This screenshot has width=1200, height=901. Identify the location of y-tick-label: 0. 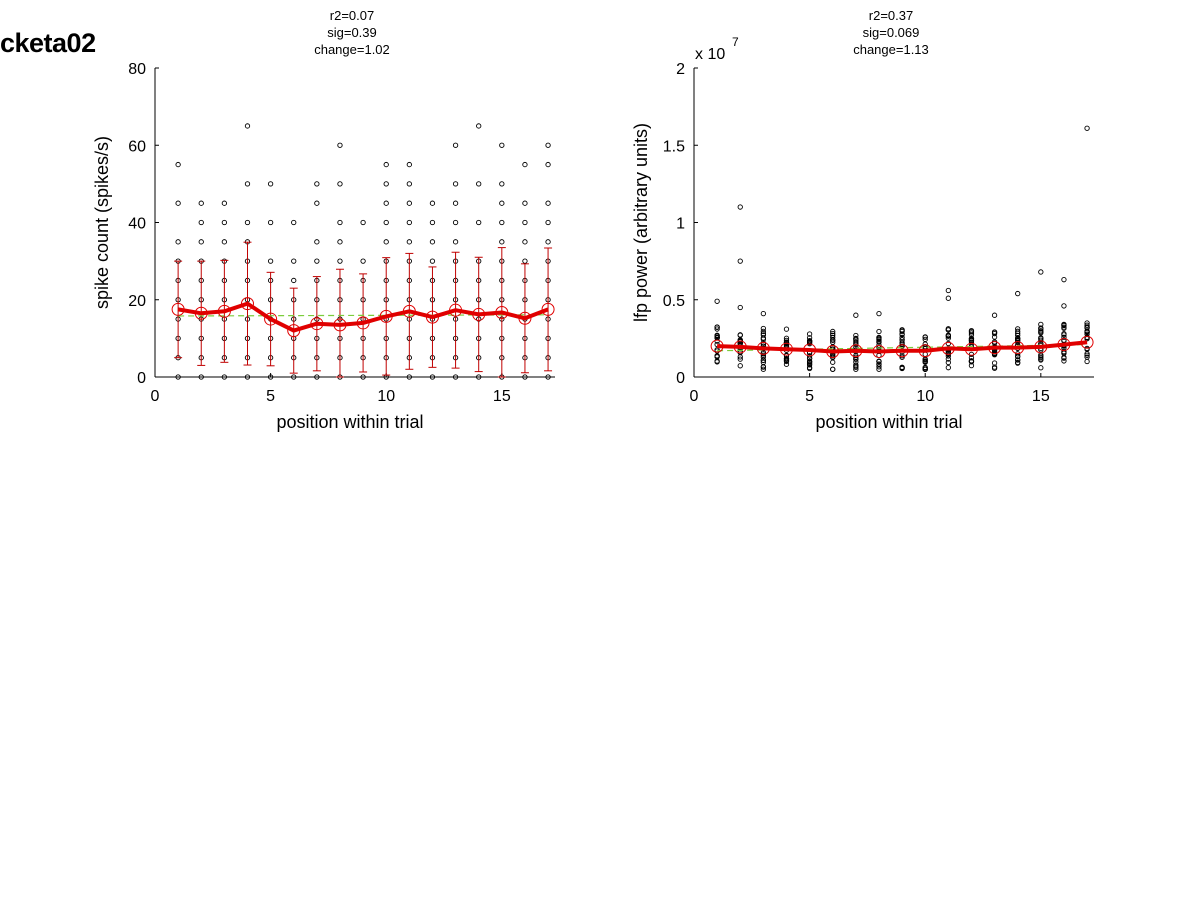
(680, 378).